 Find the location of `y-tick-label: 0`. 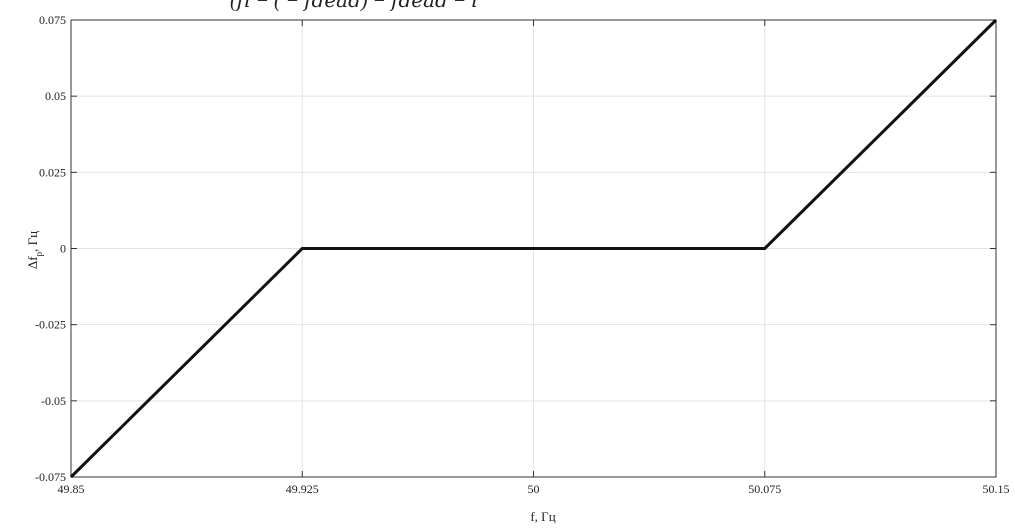

y-tick-label: 0 is located at coordinates (63, 249).